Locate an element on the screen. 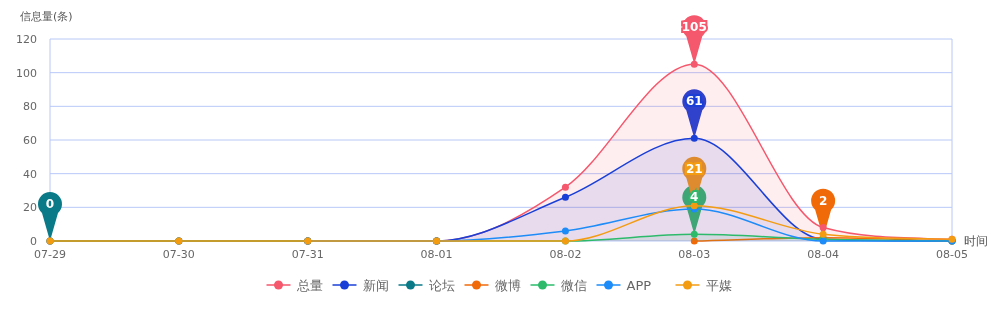 This screenshot has height=320, width=1008. x-tick-label: 08-01 is located at coordinates (436, 254).